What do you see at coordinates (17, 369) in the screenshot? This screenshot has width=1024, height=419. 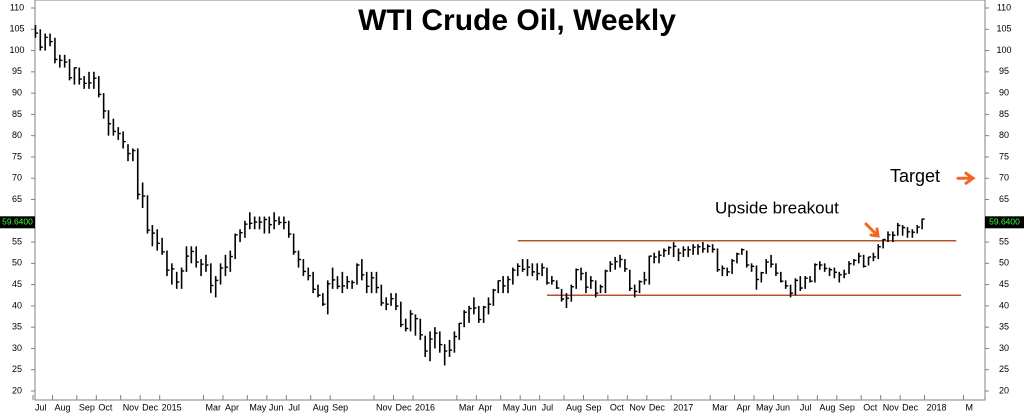 I see `y-tick-label: 25` at bounding box center [17, 369].